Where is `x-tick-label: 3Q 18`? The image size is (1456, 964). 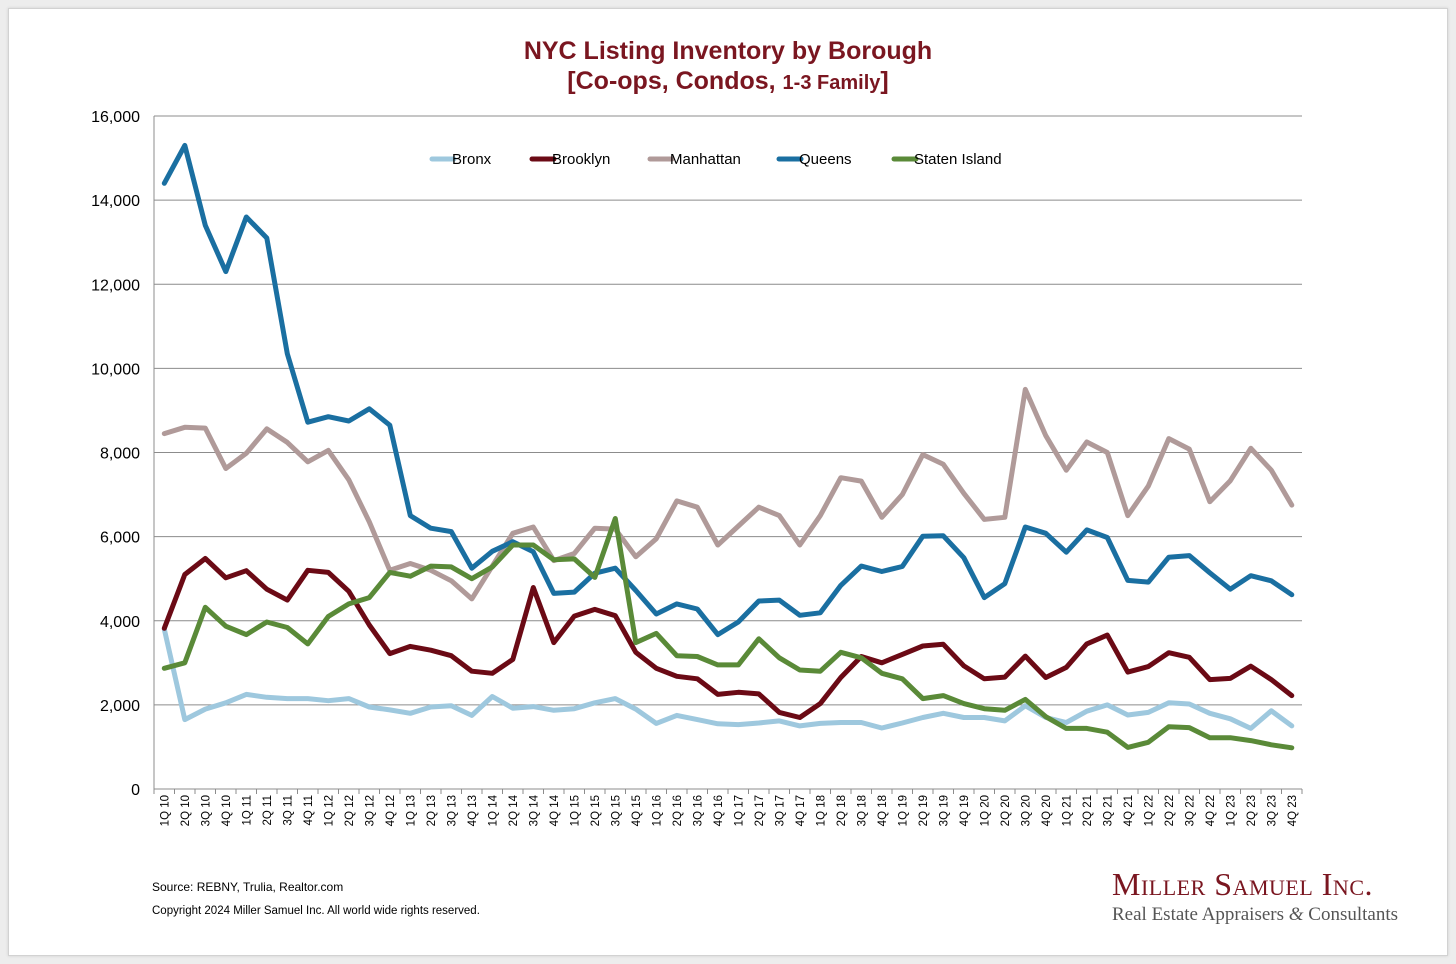
x-tick-label: 3Q 18 is located at coordinates (862, 810).